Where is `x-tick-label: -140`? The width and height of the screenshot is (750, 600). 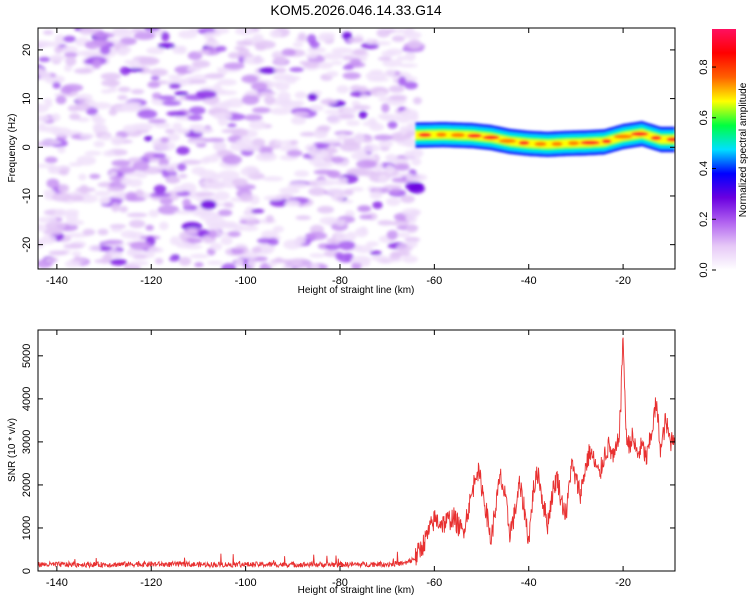
x-tick-label: -140 is located at coordinates (57, 583).